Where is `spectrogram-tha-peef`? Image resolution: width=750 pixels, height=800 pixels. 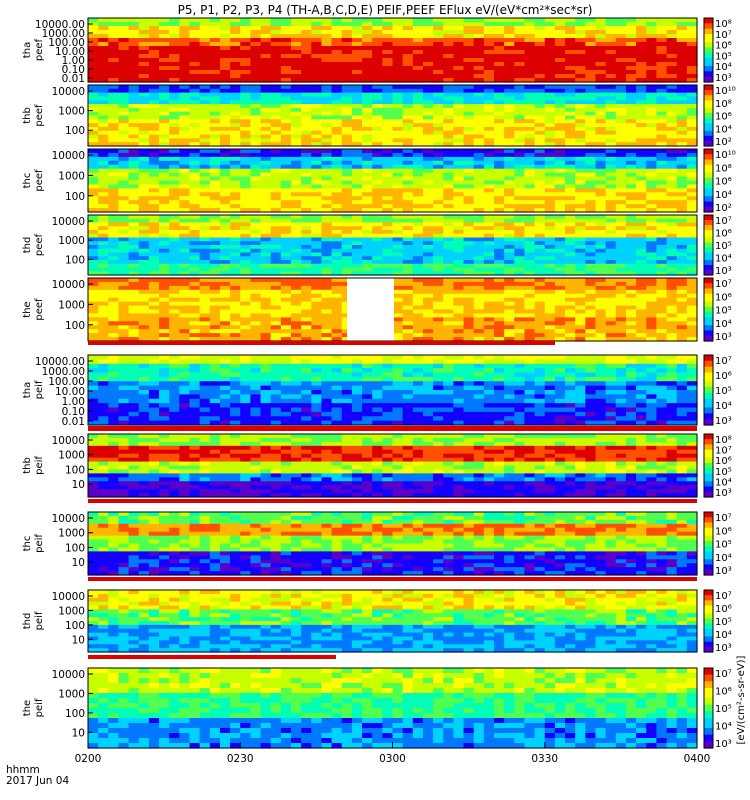
spectrogram-tha-peef is located at coordinates (393, 50).